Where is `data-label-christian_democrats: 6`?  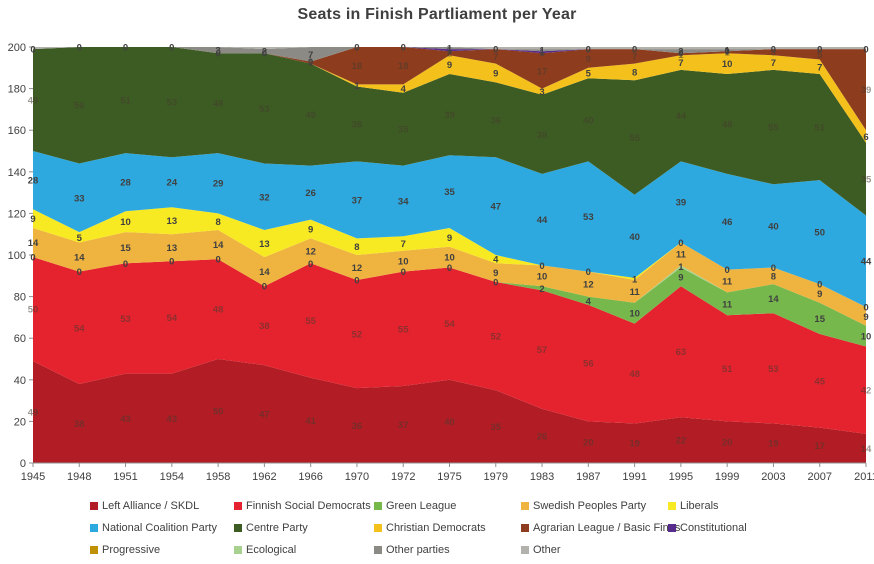
data-label-christian_democrats: 6 is located at coordinates (865, 137).